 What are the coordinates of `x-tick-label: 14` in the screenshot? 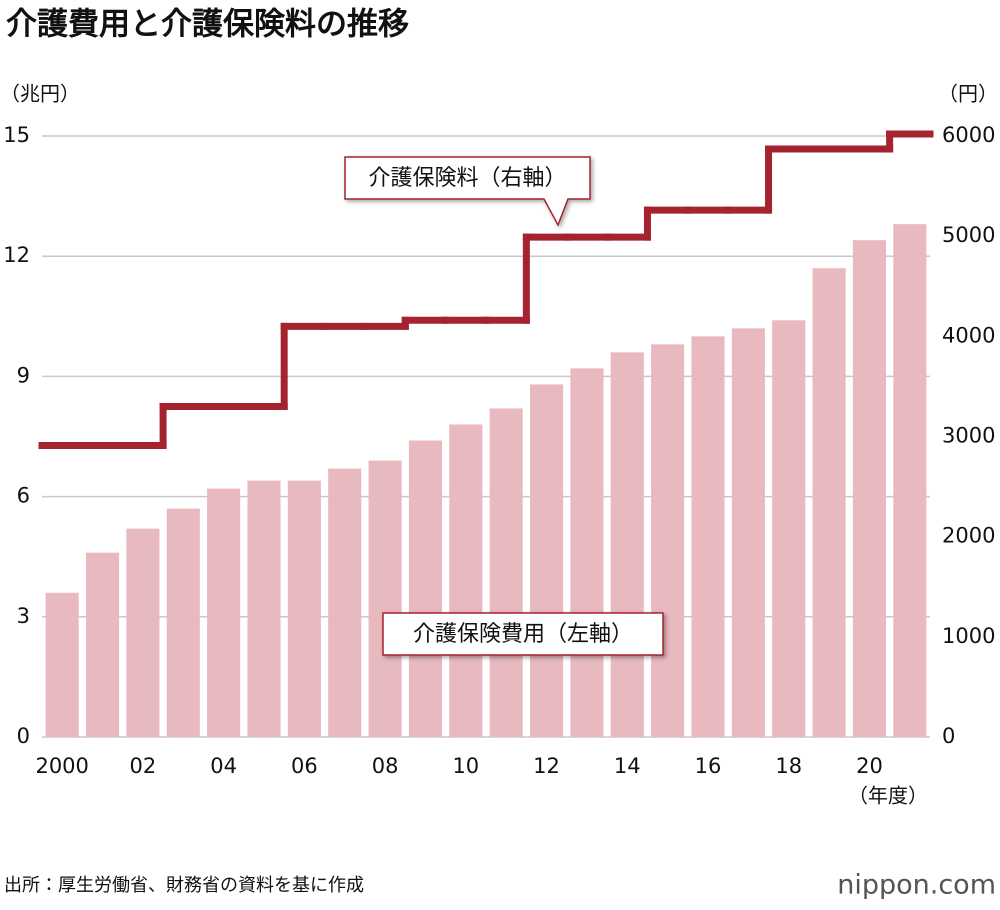 It's located at (627, 766).